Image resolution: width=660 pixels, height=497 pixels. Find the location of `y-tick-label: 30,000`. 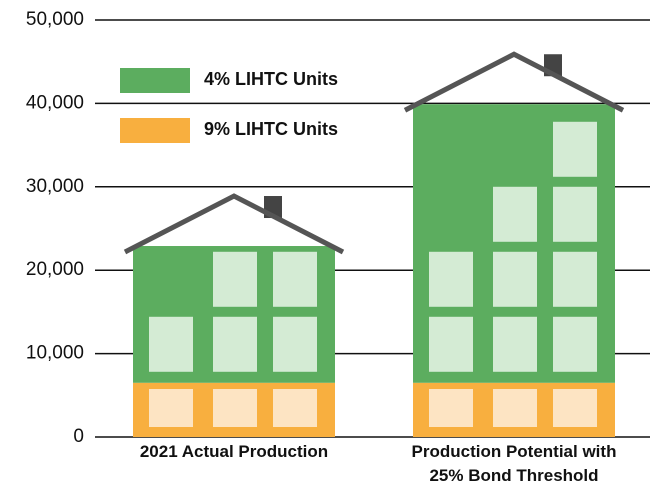

y-tick-label: 30,000 is located at coordinates (55, 186).